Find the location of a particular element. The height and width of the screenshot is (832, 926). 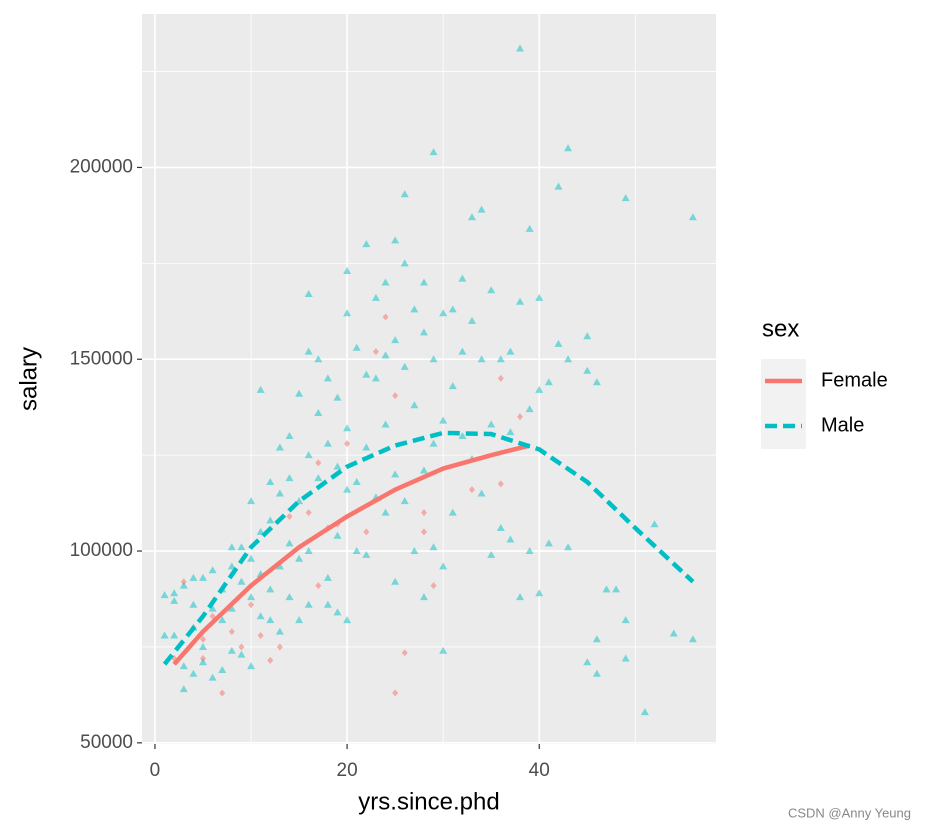

y-tick-label: 100000 is located at coordinates (101, 550).